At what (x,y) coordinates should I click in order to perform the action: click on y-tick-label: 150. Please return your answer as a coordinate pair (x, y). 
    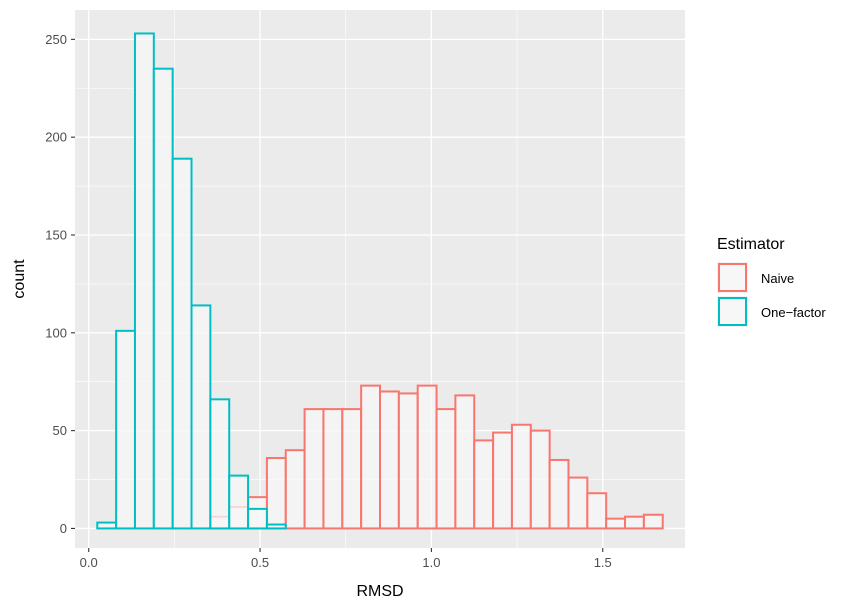
    Looking at the image, I should click on (56, 234).